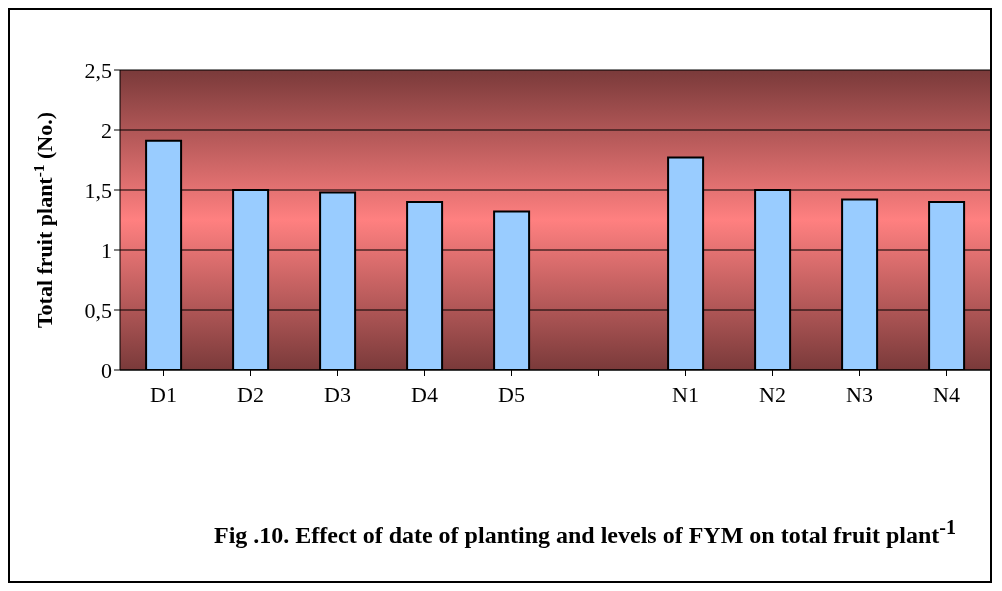 This screenshot has width=1002, height=591. I want to click on x-tick-label: N1, so click(685, 394).